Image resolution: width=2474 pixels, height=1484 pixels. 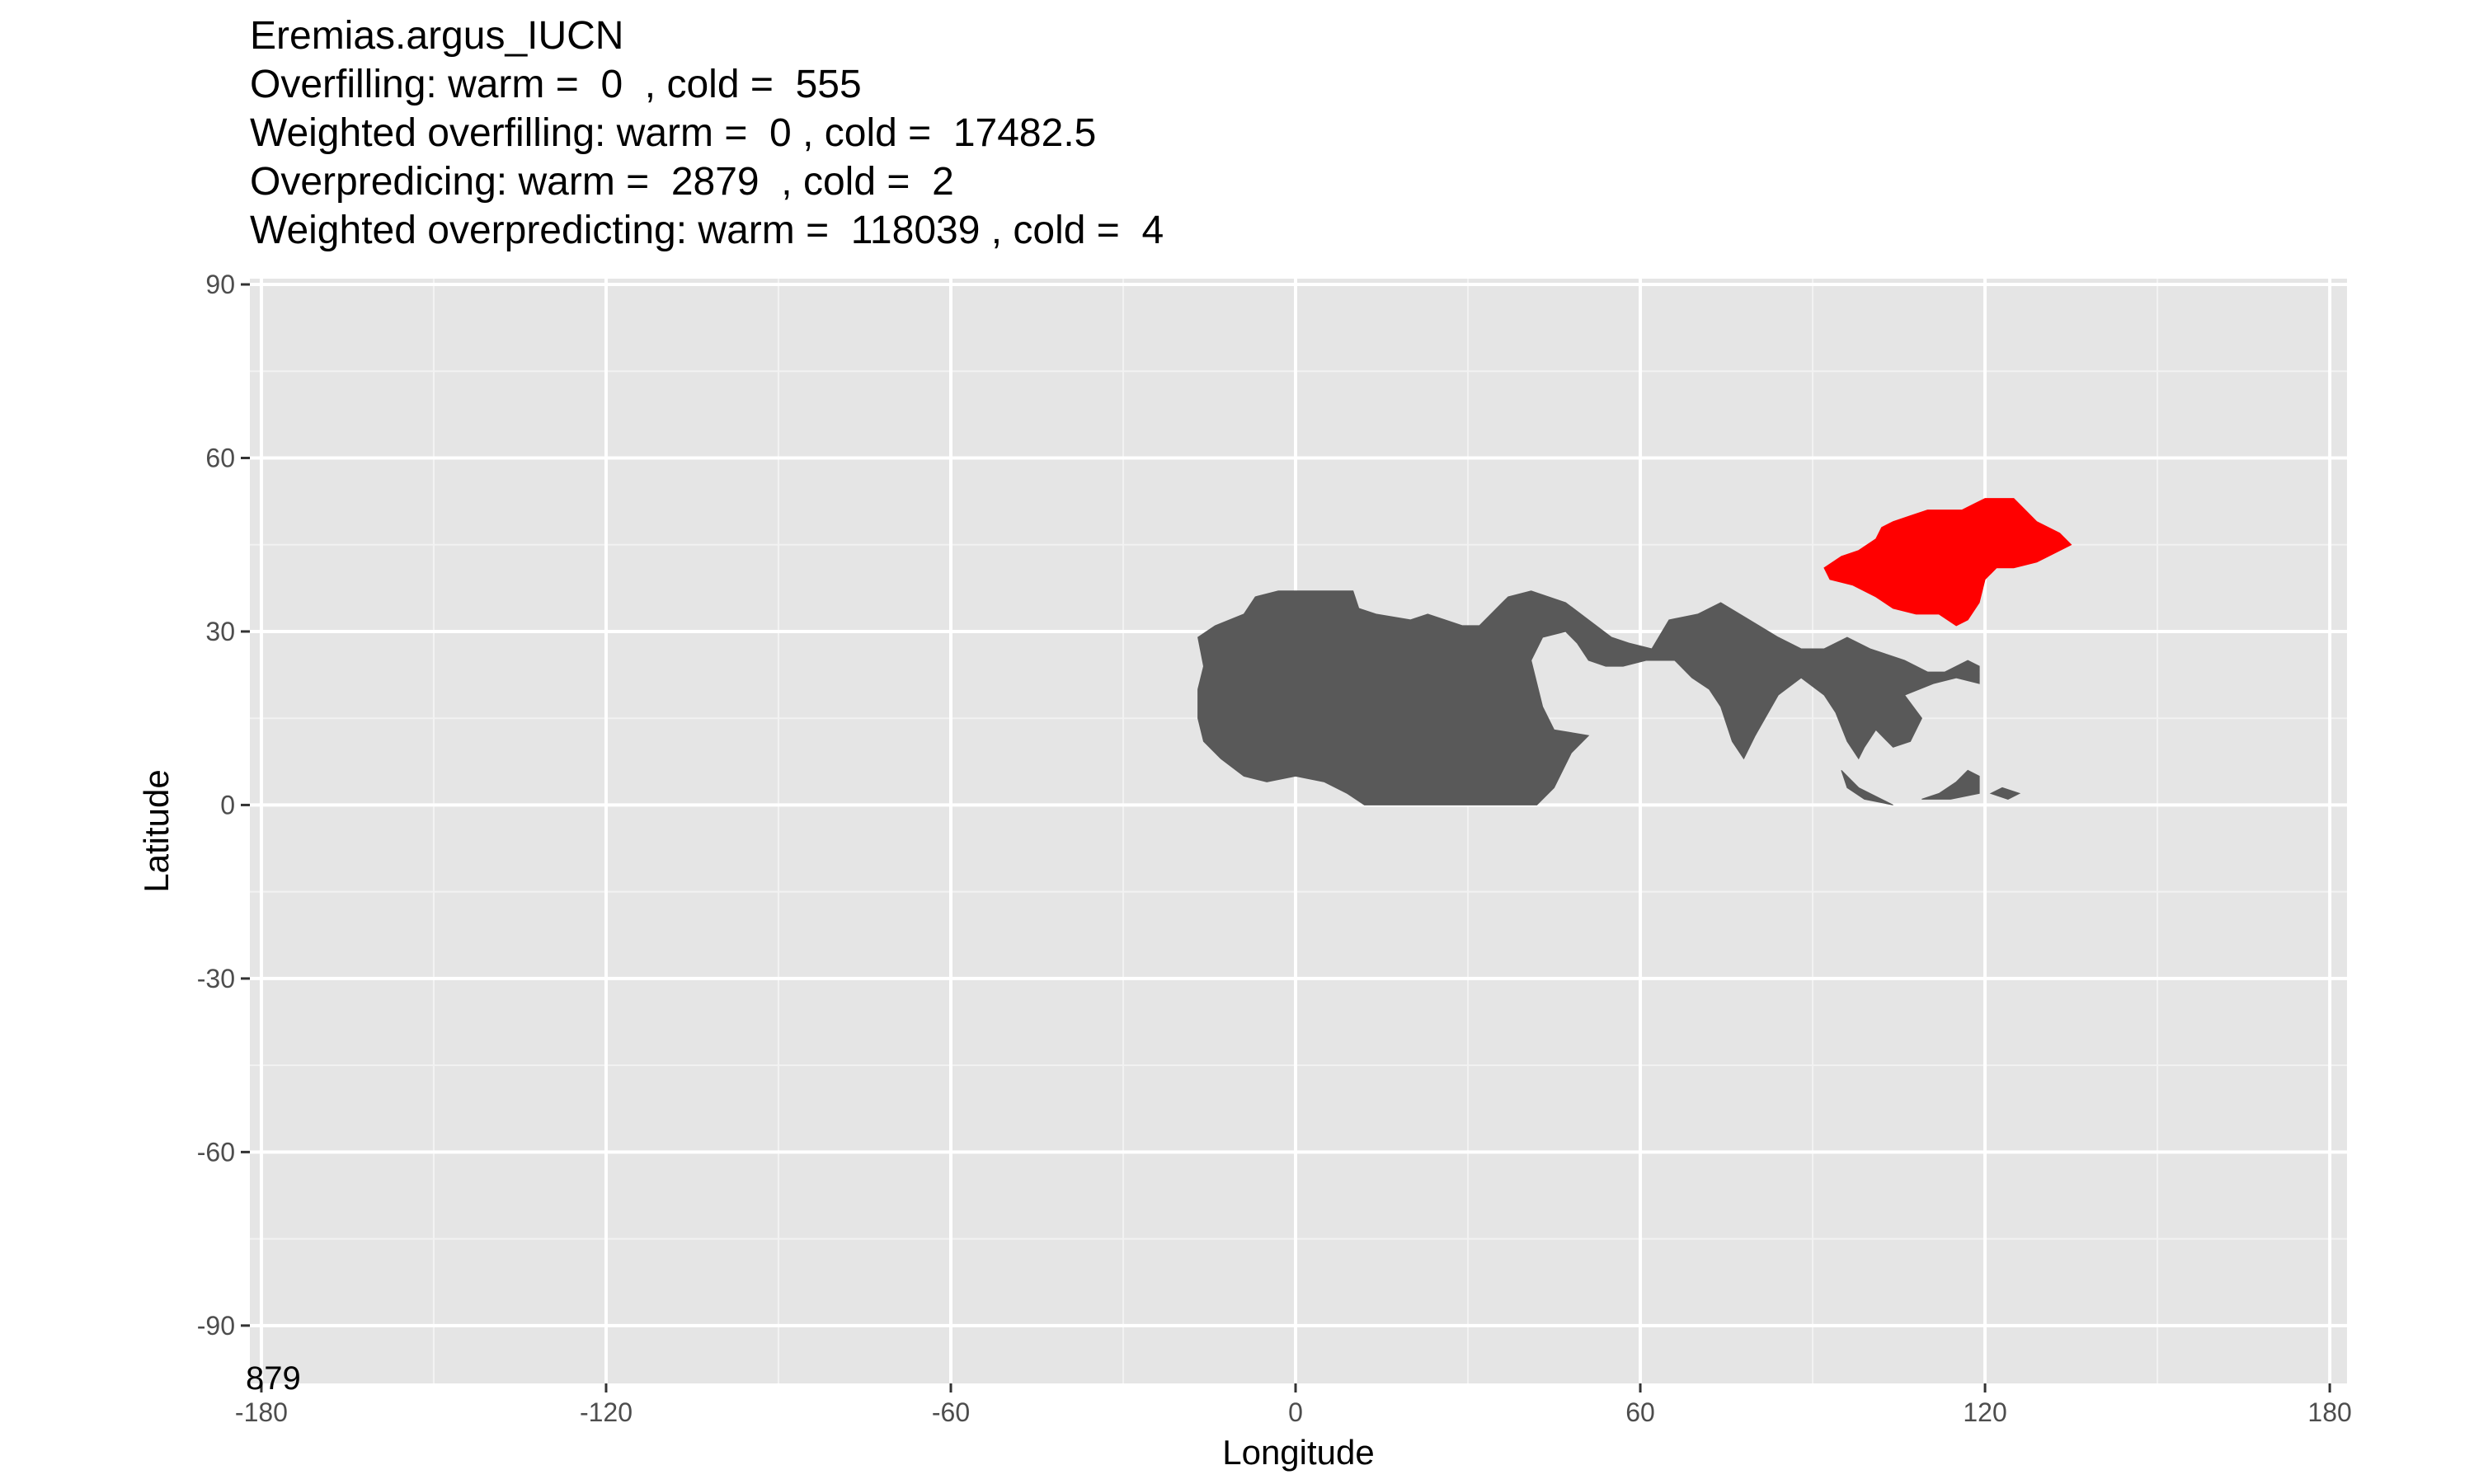 I want to click on x-tick-label: 0, so click(x=1295, y=1412).